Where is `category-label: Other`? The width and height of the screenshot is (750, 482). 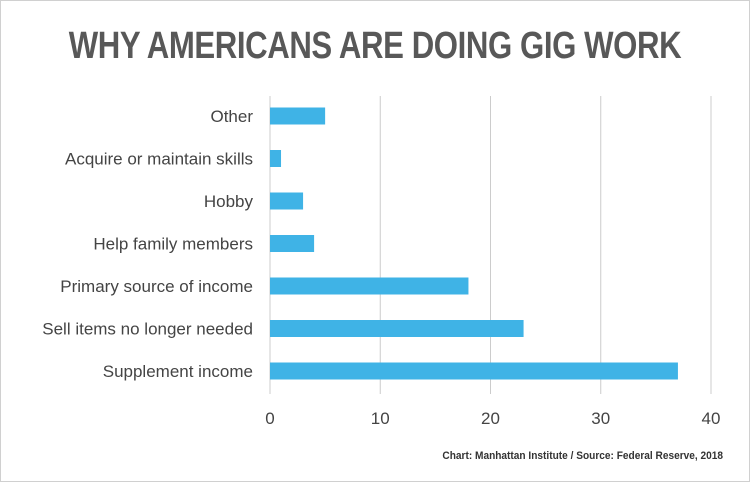 category-label: Other is located at coordinates (231, 116).